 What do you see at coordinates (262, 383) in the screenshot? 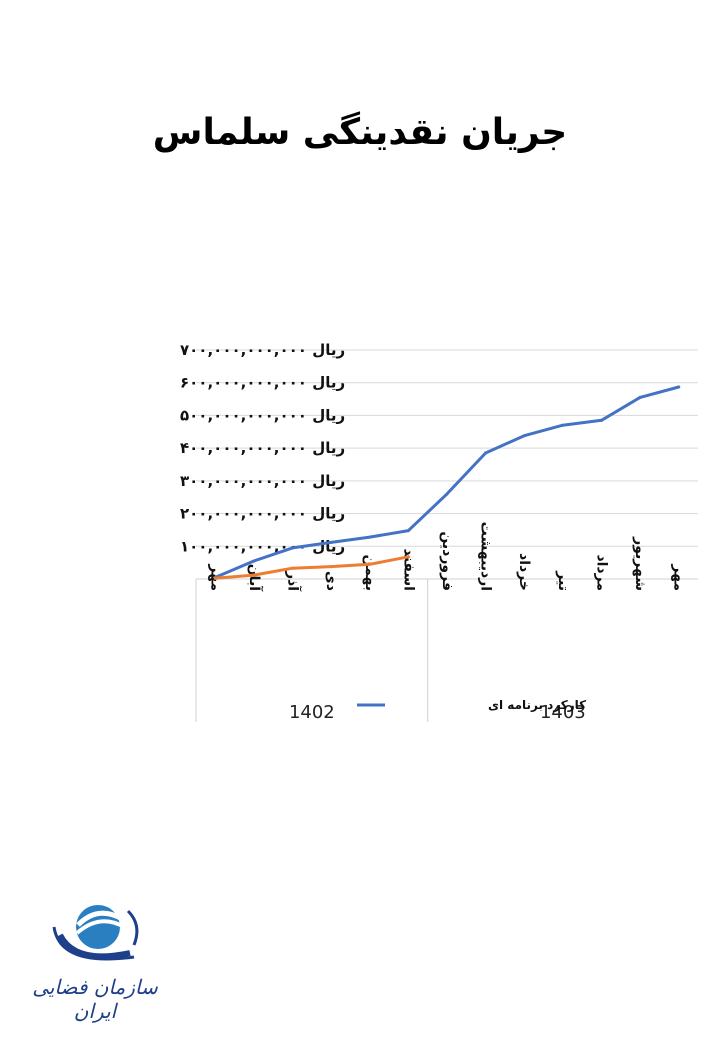
I see `y-tick-label: ریال ۶۰۰,۰۰۰,۰۰۰,۰۰۰` at bounding box center [262, 383].